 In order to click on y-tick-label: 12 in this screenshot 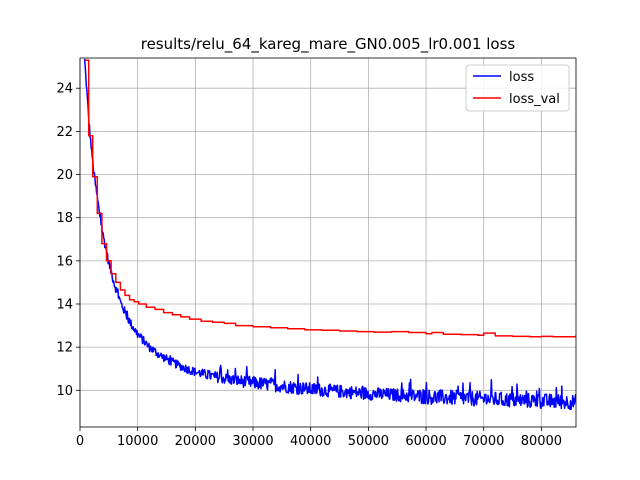, I will do `click(64, 348)`.